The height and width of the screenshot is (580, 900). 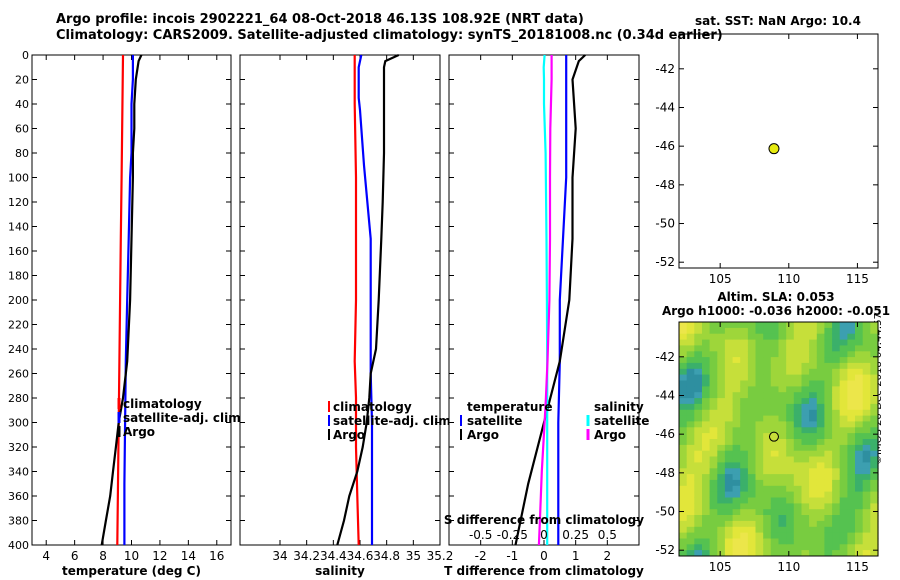 What do you see at coordinates (481, 556) in the screenshot?
I see `differences-xtick-label: -2` at bounding box center [481, 556].